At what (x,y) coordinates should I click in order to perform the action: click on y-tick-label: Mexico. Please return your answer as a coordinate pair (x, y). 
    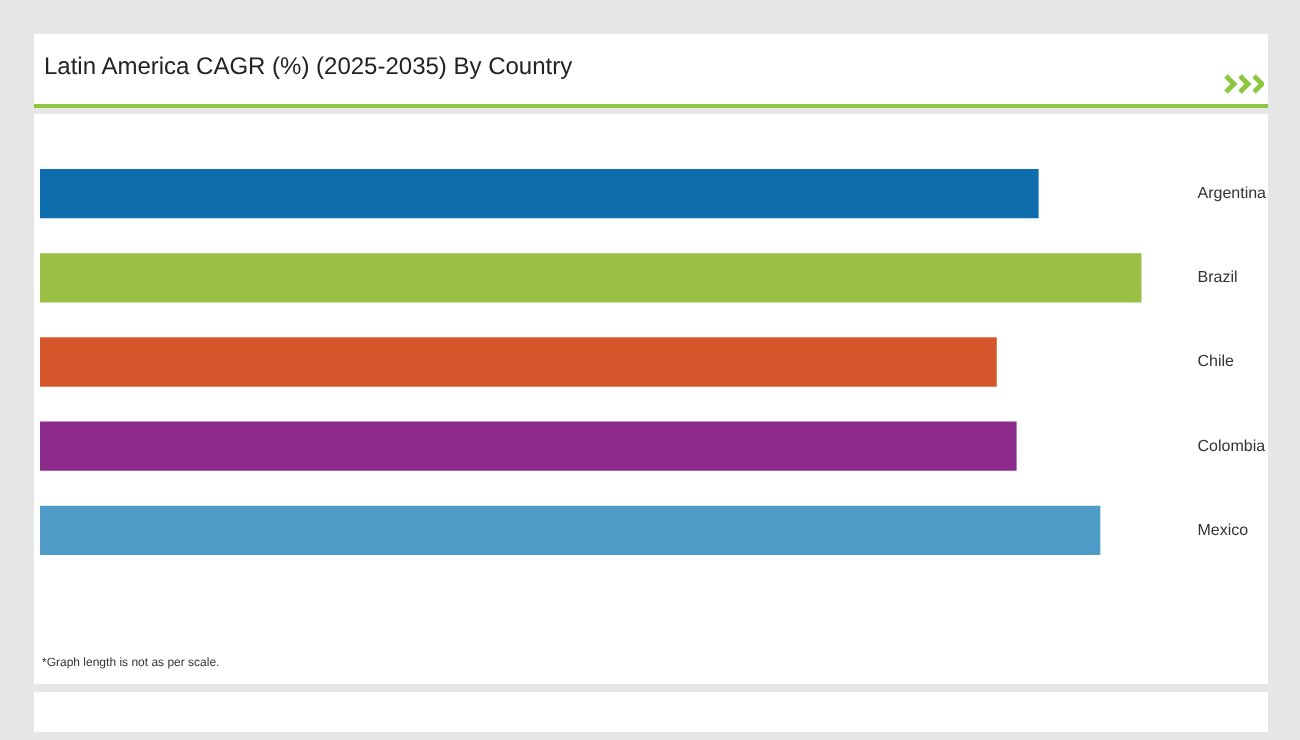
    Looking at the image, I should click on (1223, 529).